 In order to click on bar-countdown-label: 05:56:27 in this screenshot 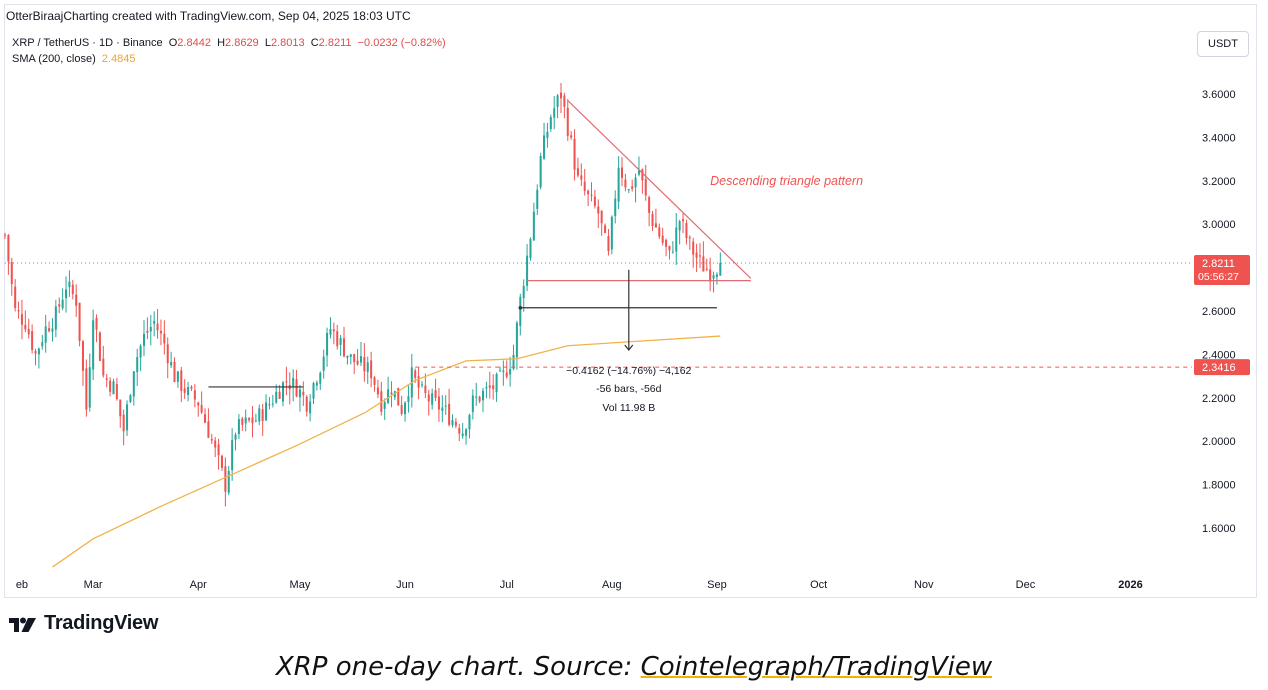, I will do `click(1218, 277)`.